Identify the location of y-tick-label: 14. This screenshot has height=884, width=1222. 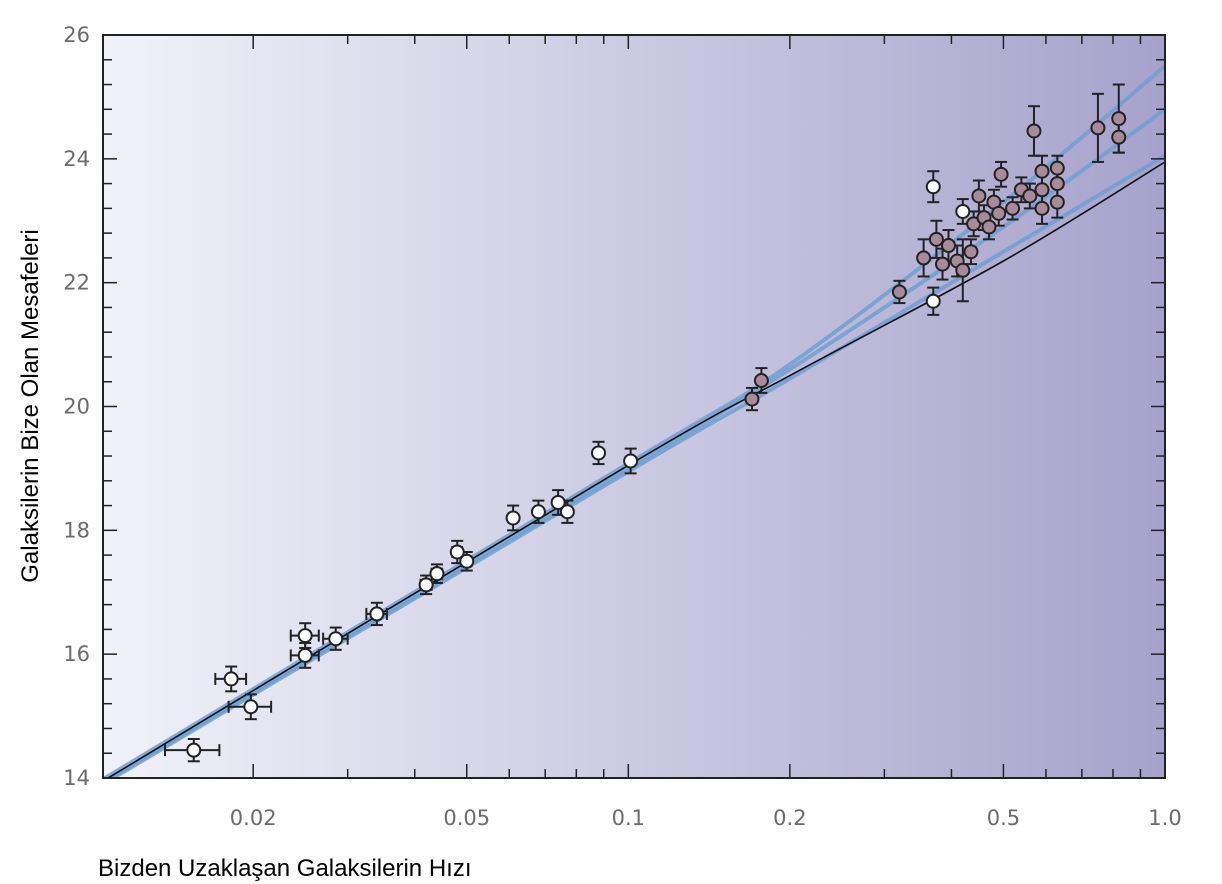
(76, 778).